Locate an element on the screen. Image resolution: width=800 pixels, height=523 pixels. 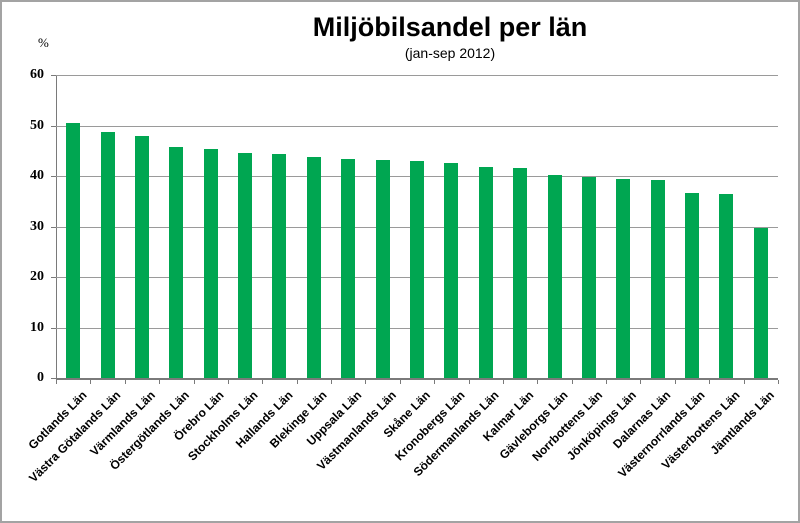
chart-subtitle: (jan-sep 2012) is located at coordinates (450, 53).